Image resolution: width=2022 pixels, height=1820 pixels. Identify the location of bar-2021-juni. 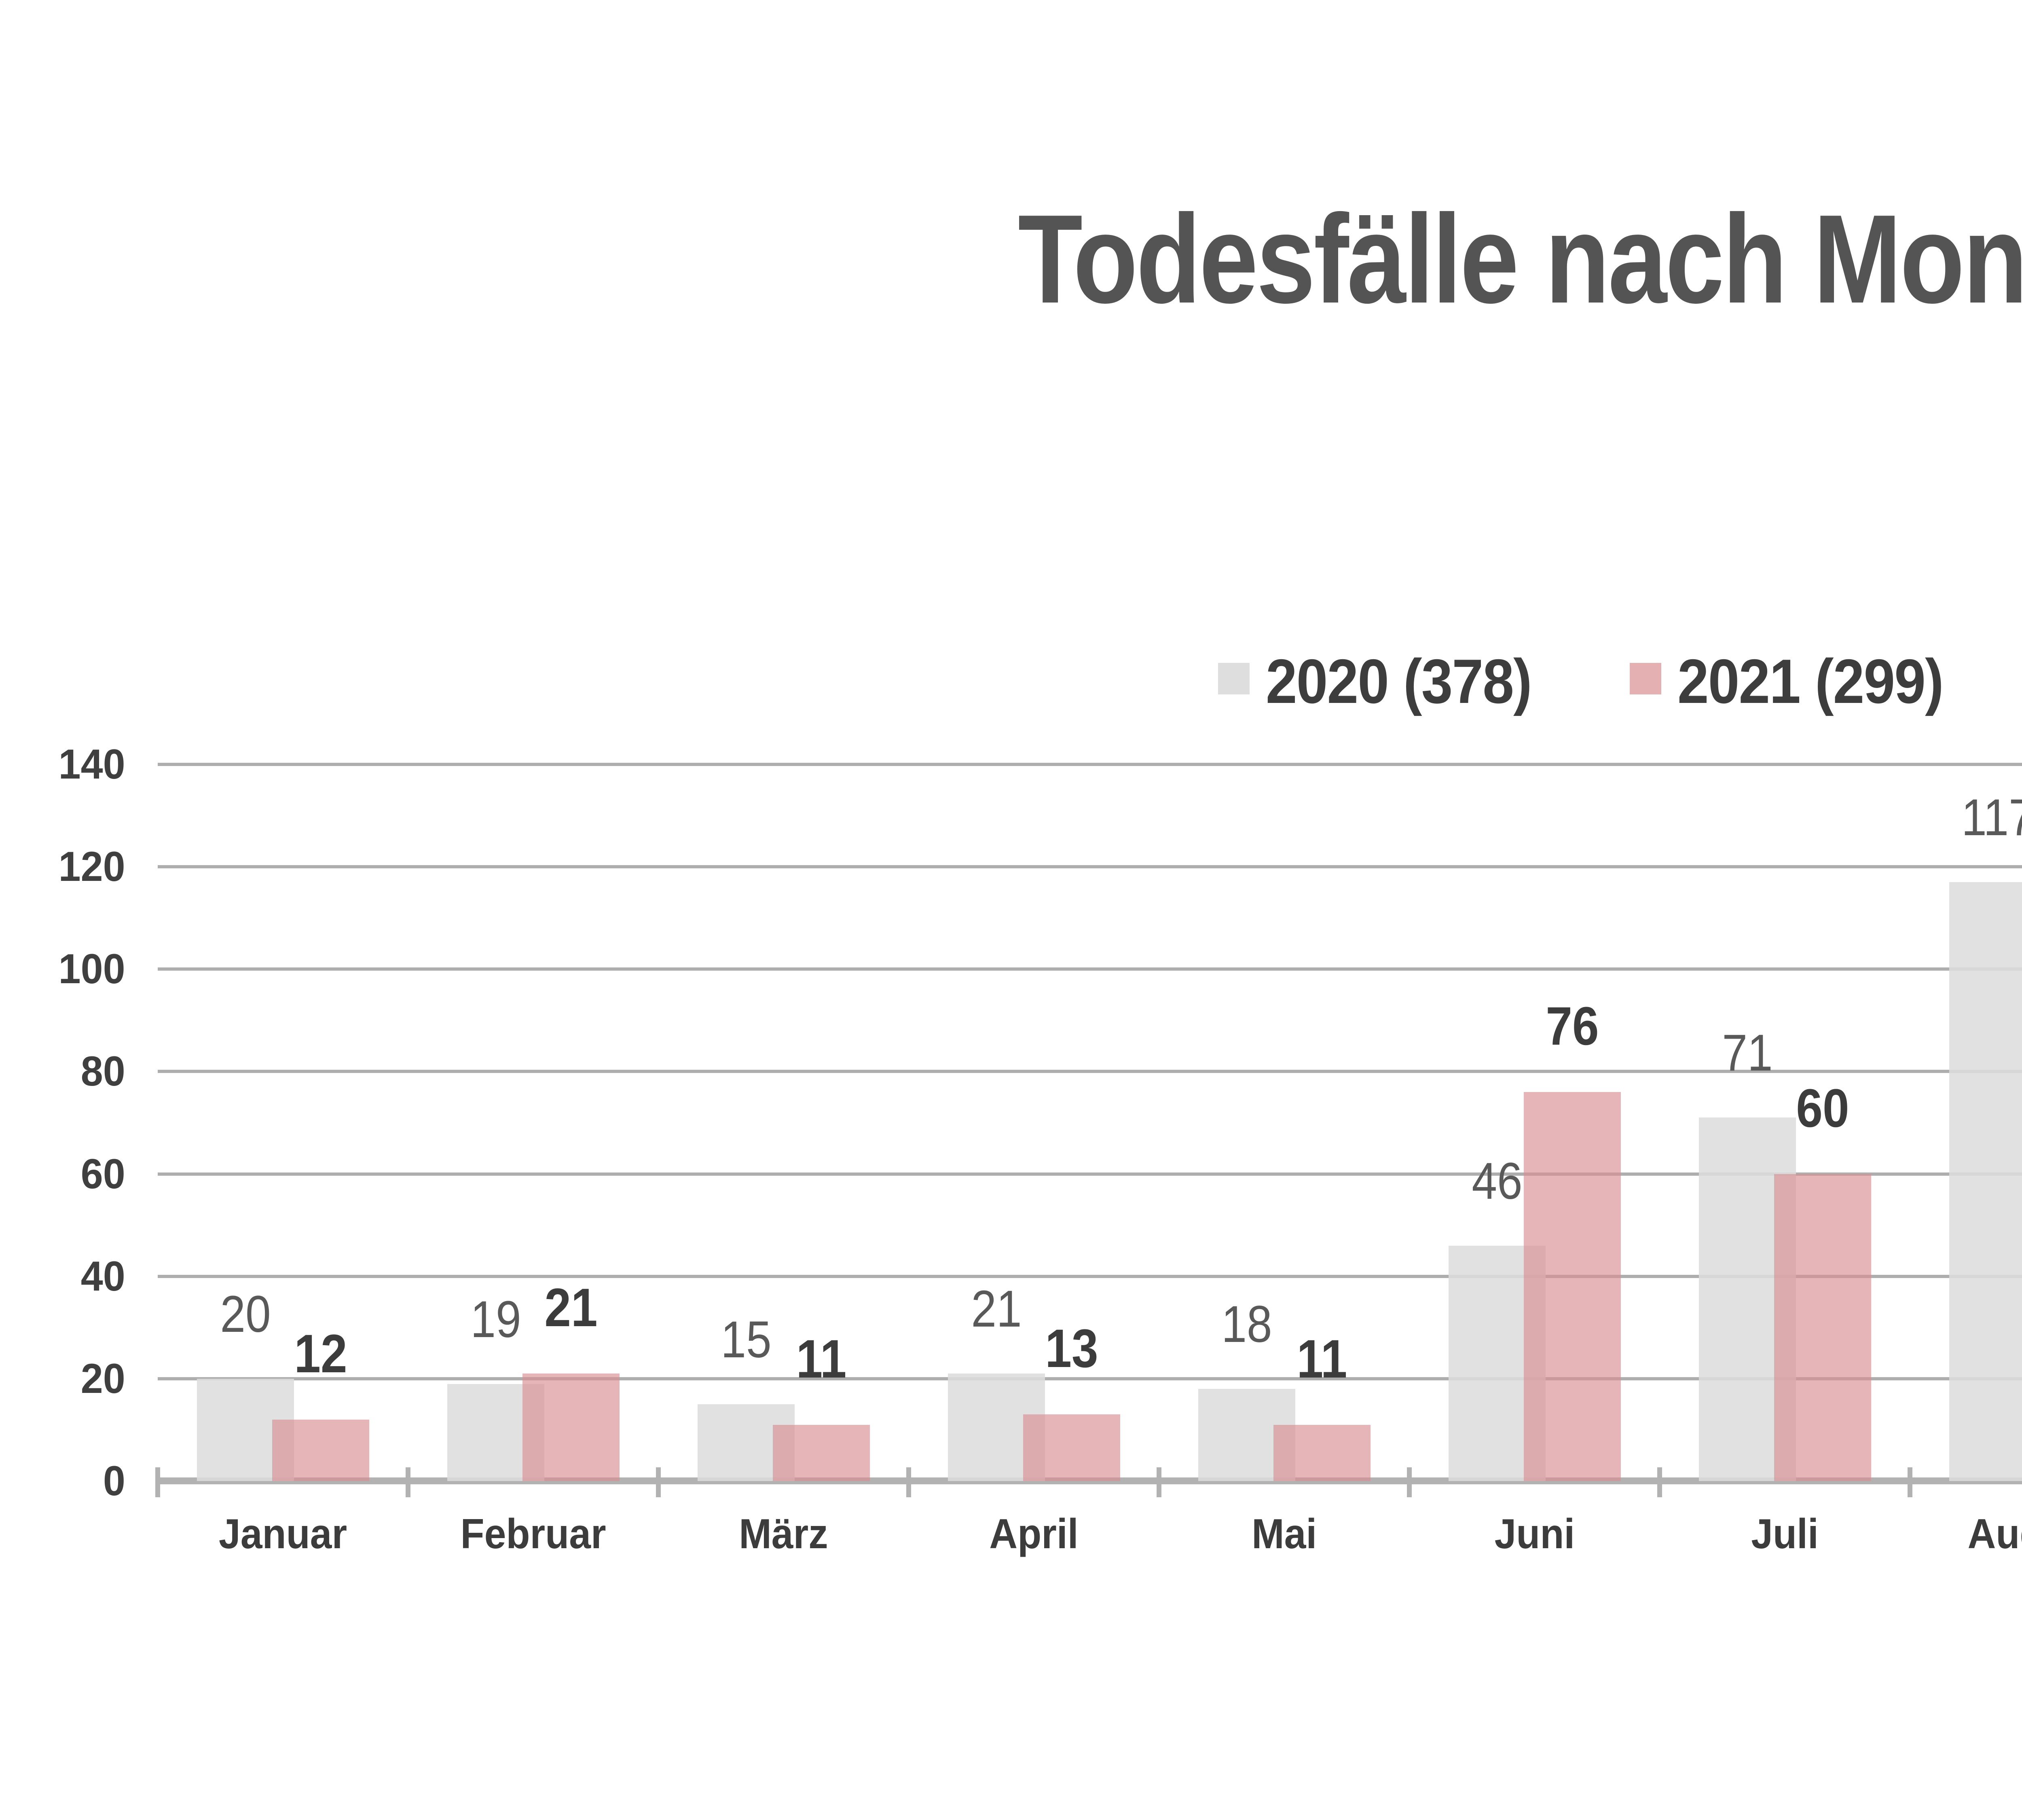
(1572, 1286).